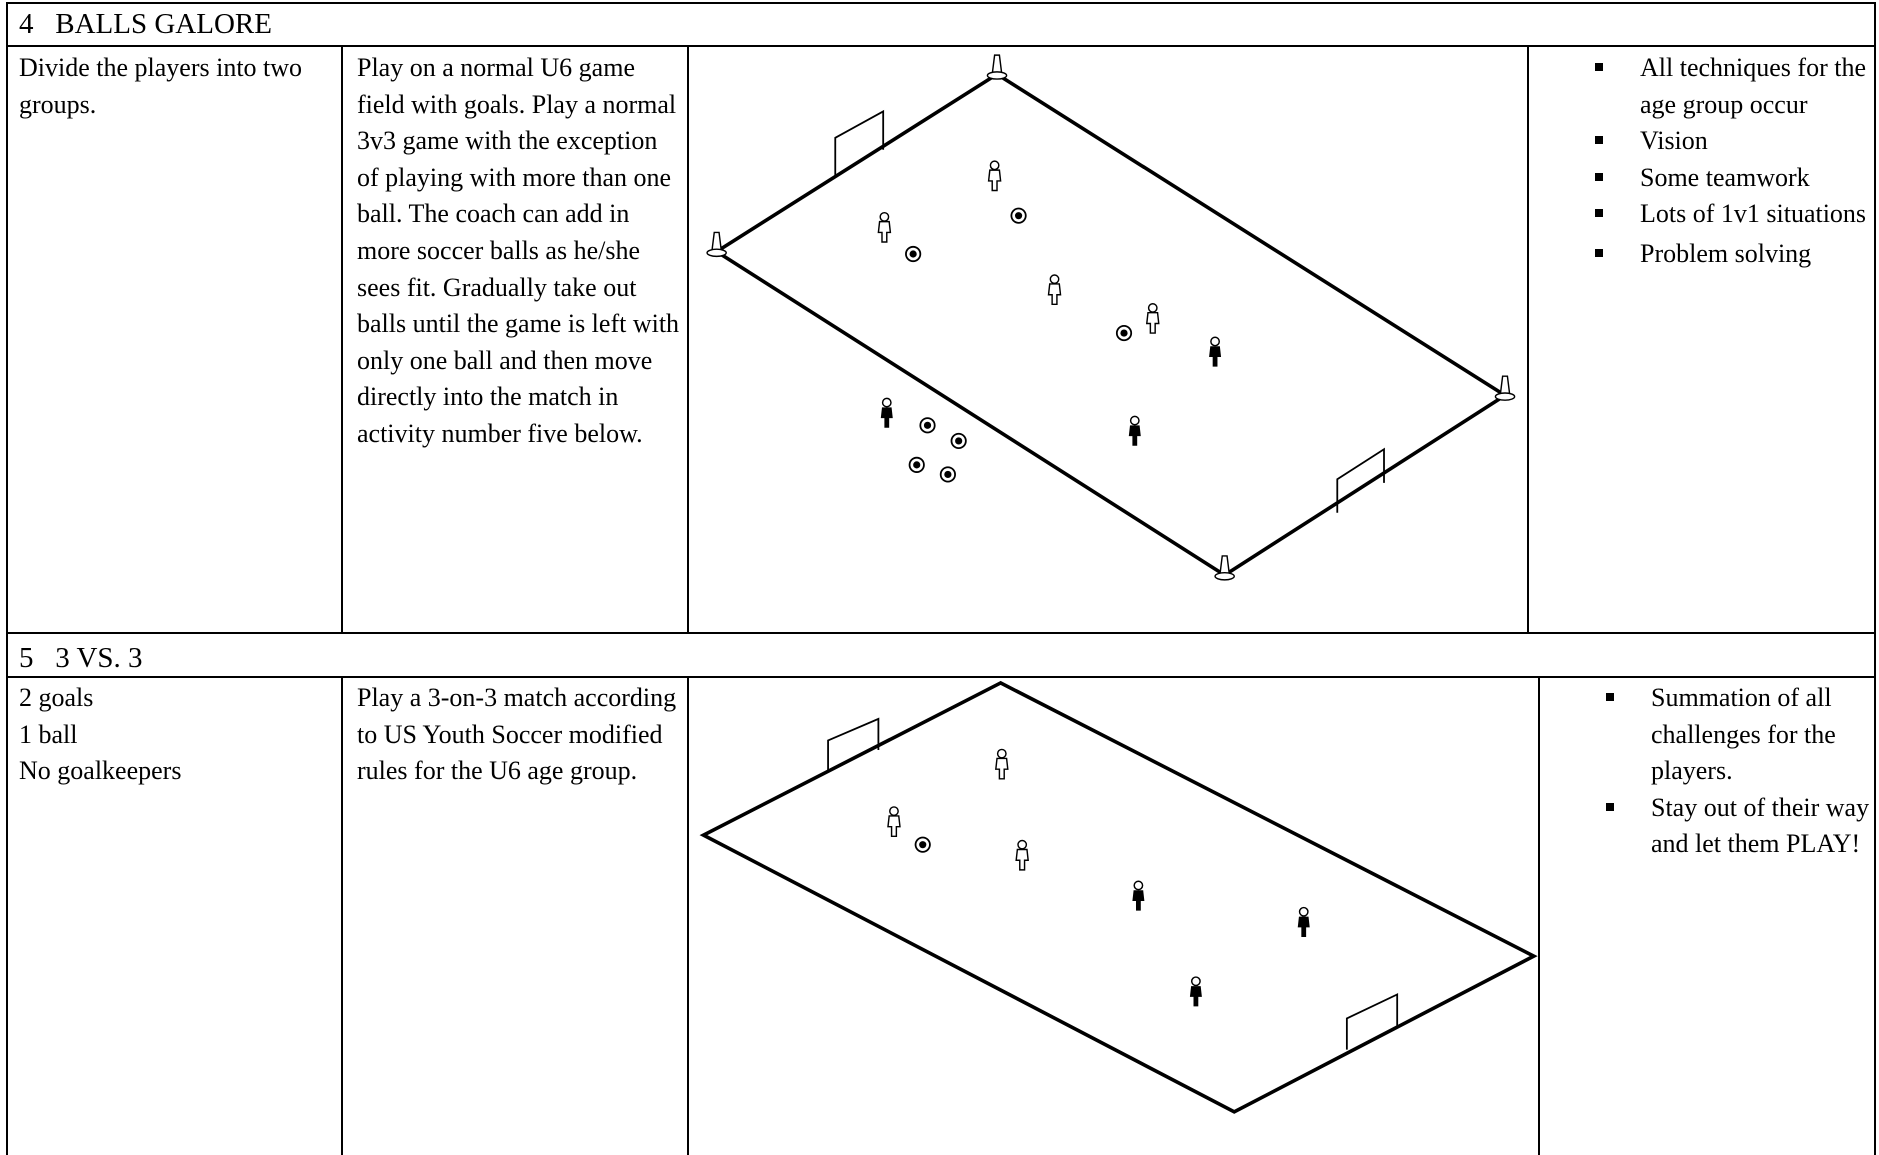 This screenshot has height=1155, width=1879. I want to click on coaching-point: All techniques for the age group occur, so click(1733, 86).